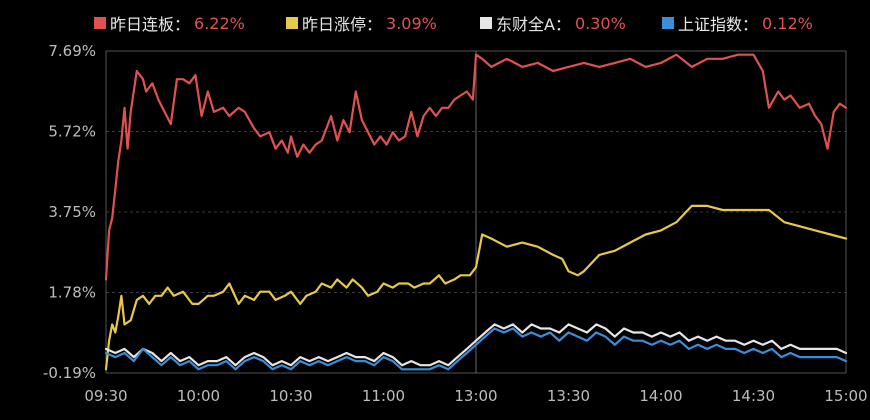 This screenshot has width=870, height=420. I want to click on legend-swatch-quana, so click(486, 23).